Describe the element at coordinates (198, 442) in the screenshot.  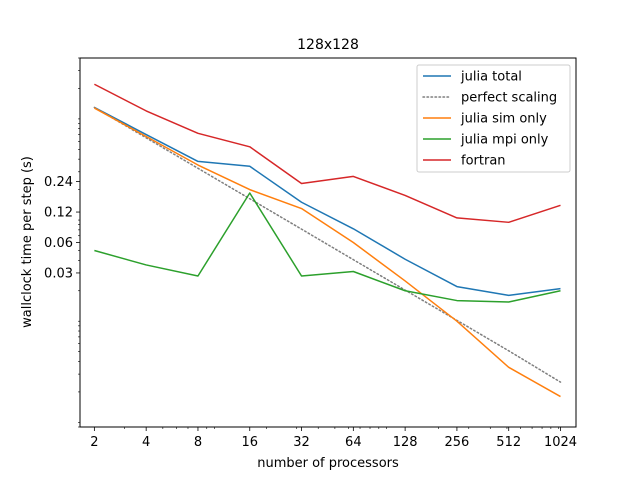
I see `x-tick-label: 8` at that location.